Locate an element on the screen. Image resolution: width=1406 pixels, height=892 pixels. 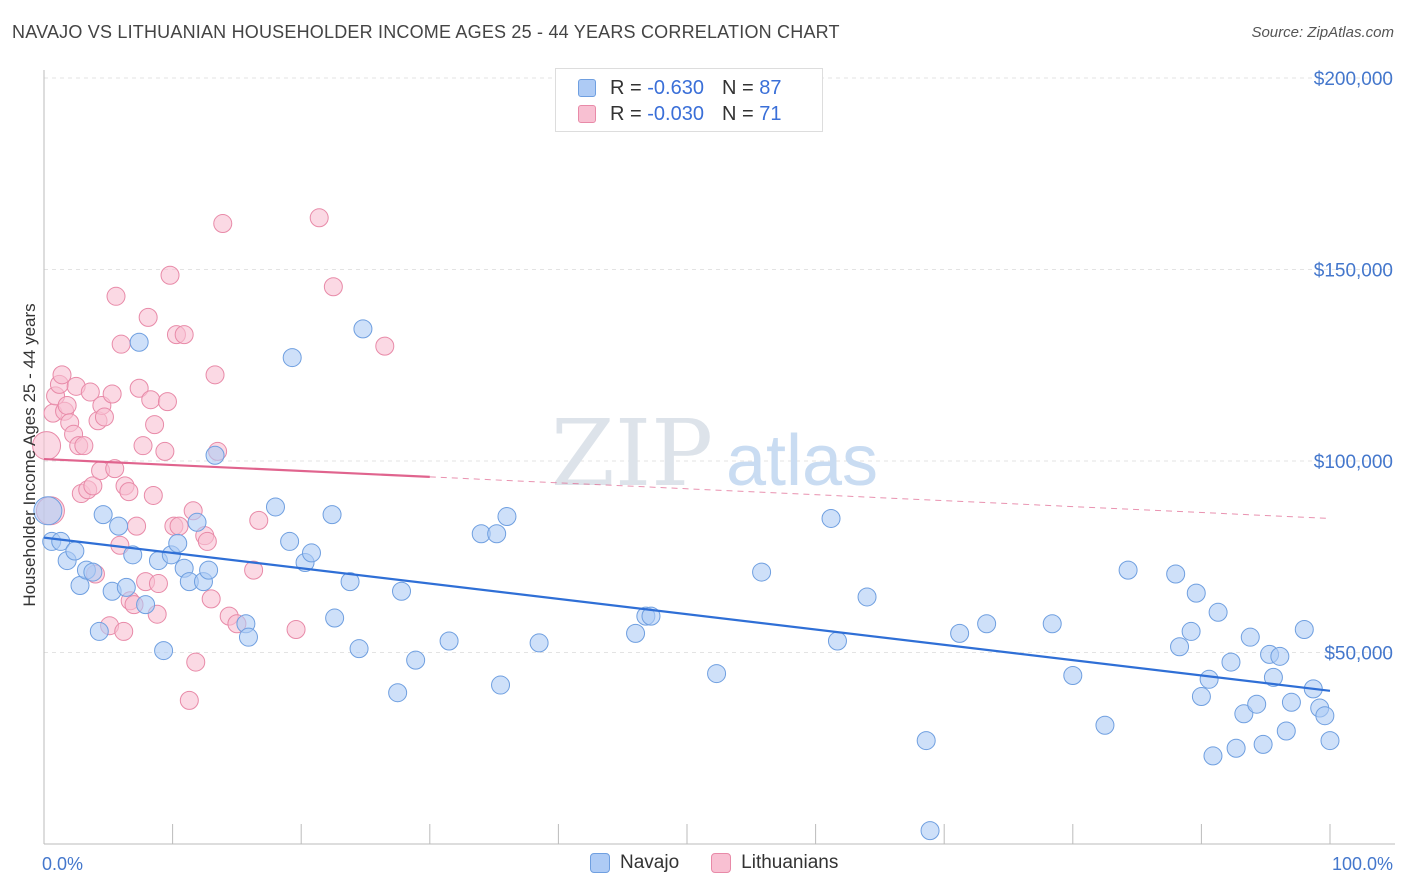
legend-label-lithuanians: Lithuanians is located at coordinates (790, 862).